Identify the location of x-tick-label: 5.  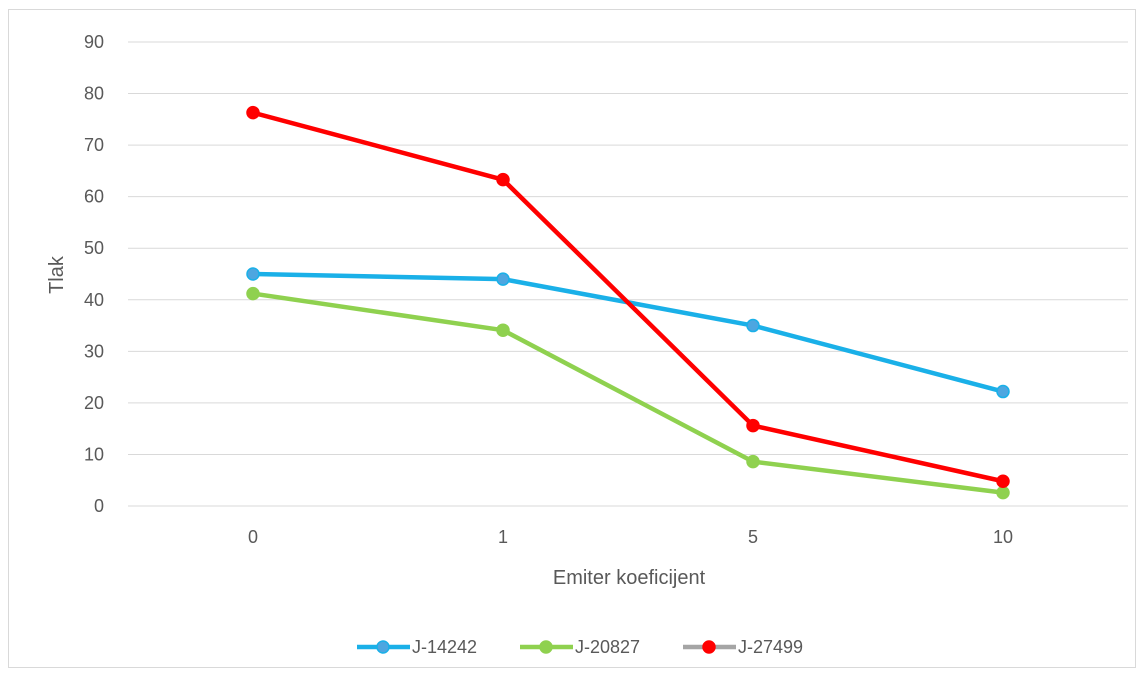
(753, 537).